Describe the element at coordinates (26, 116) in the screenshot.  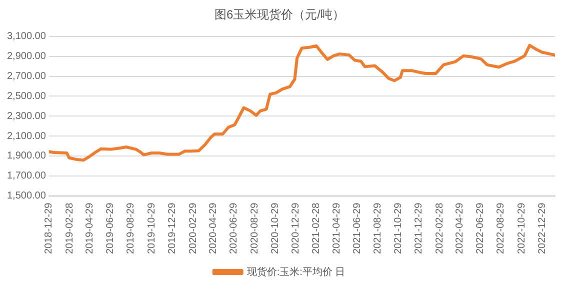
I see `y-tick-label: 2,300.00` at that location.